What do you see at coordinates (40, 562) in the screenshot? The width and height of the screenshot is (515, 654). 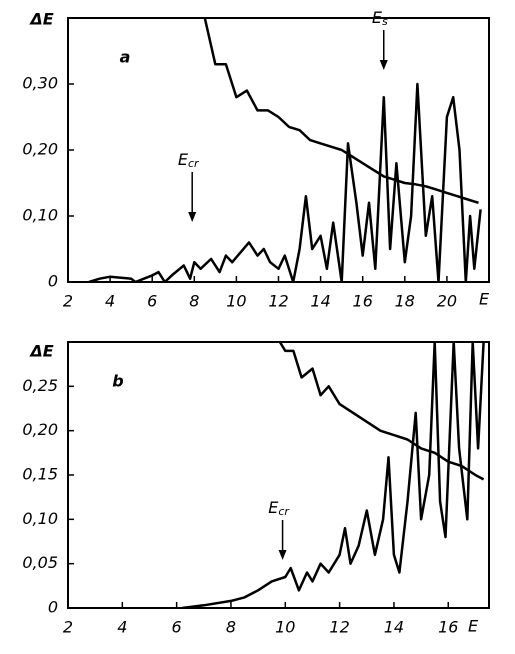 I see `y-tick-label: 0,05` at bounding box center [40, 562].